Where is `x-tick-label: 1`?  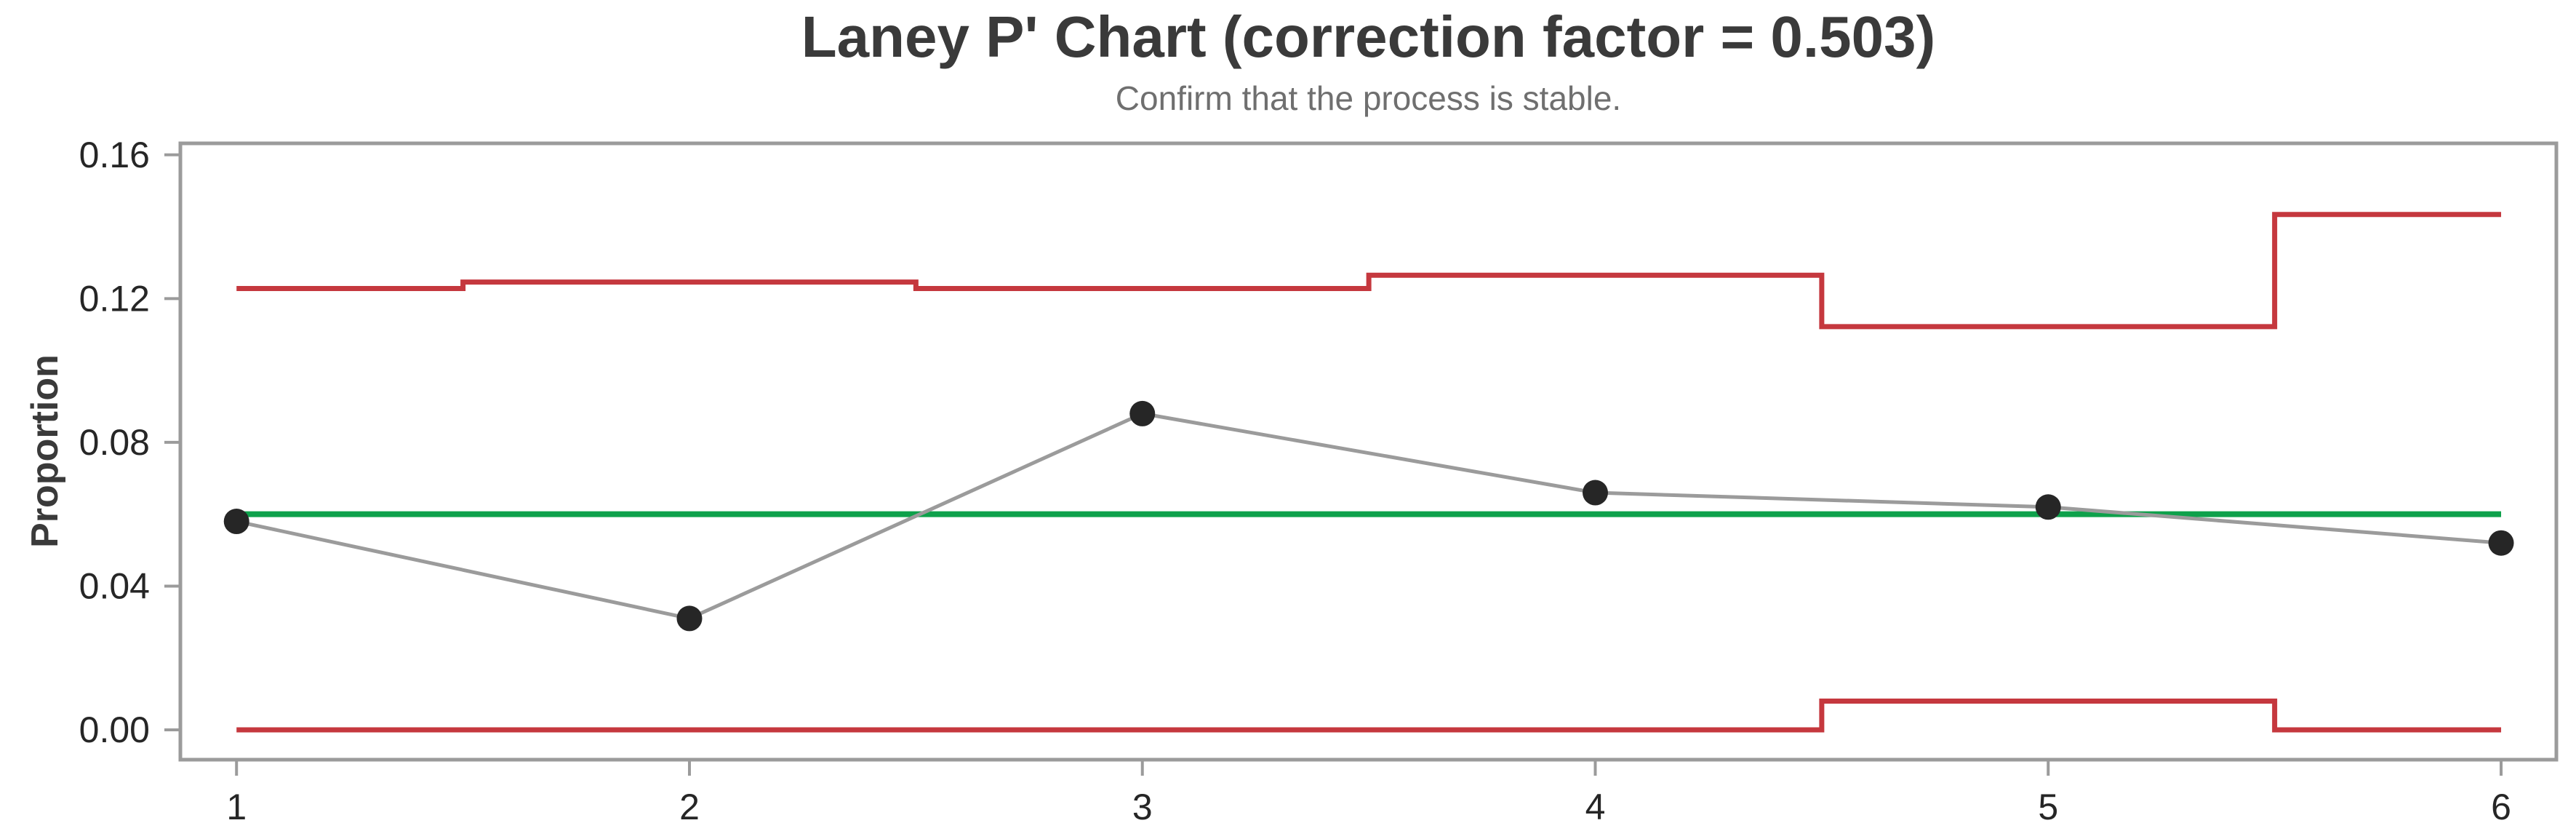
x-tick-label: 1 is located at coordinates (236, 807).